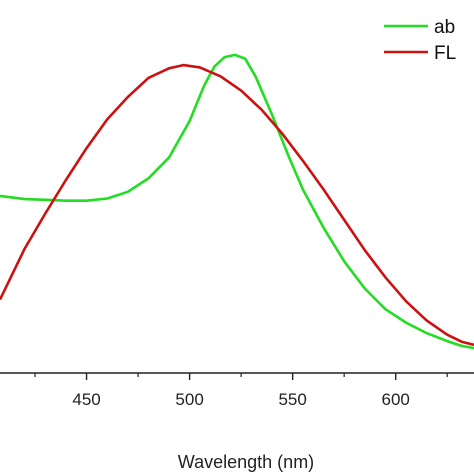 This screenshot has height=474, width=474. What do you see at coordinates (395, 399) in the screenshot?
I see `x-tick-label: 600` at bounding box center [395, 399].